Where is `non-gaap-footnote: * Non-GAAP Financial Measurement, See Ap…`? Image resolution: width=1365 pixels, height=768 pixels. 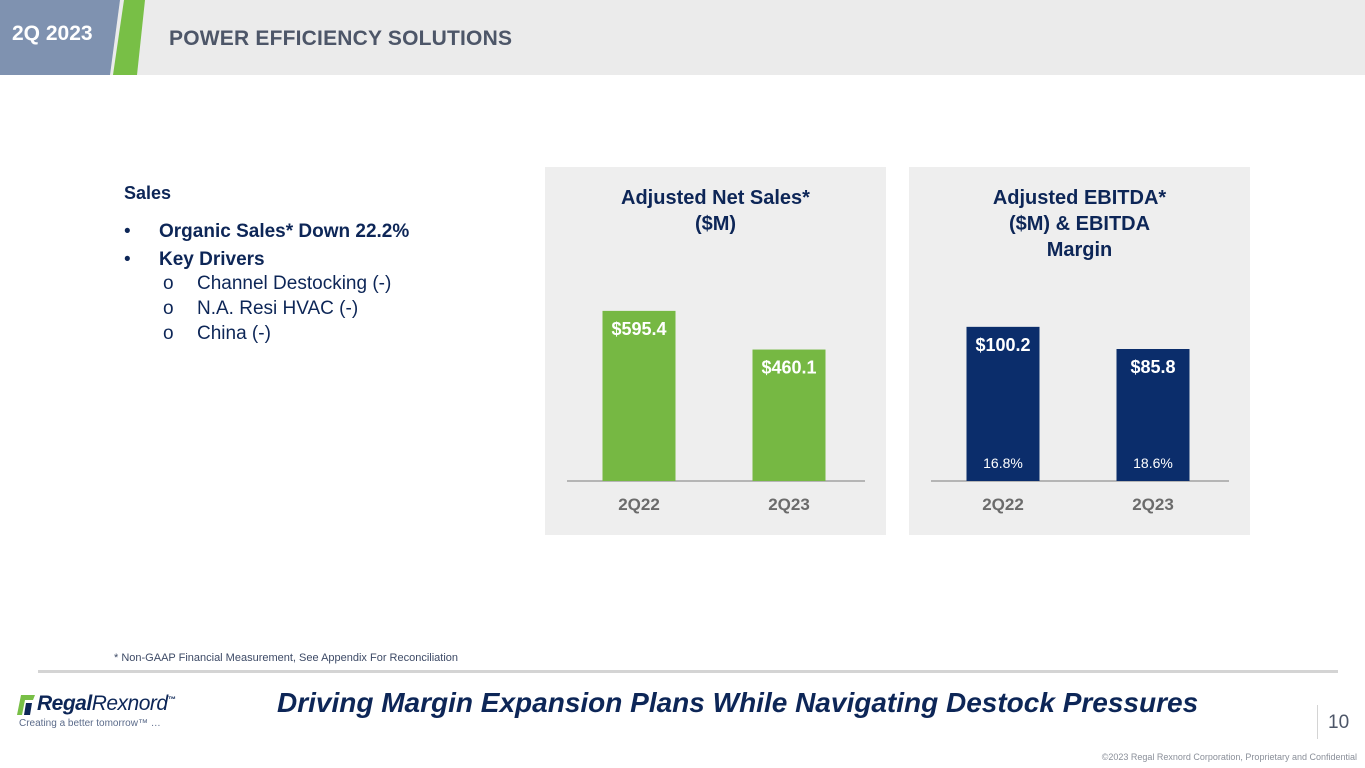 non-gaap-footnote: * Non-GAAP Financial Measurement, See Ap… is located at coordinates (286, 658).